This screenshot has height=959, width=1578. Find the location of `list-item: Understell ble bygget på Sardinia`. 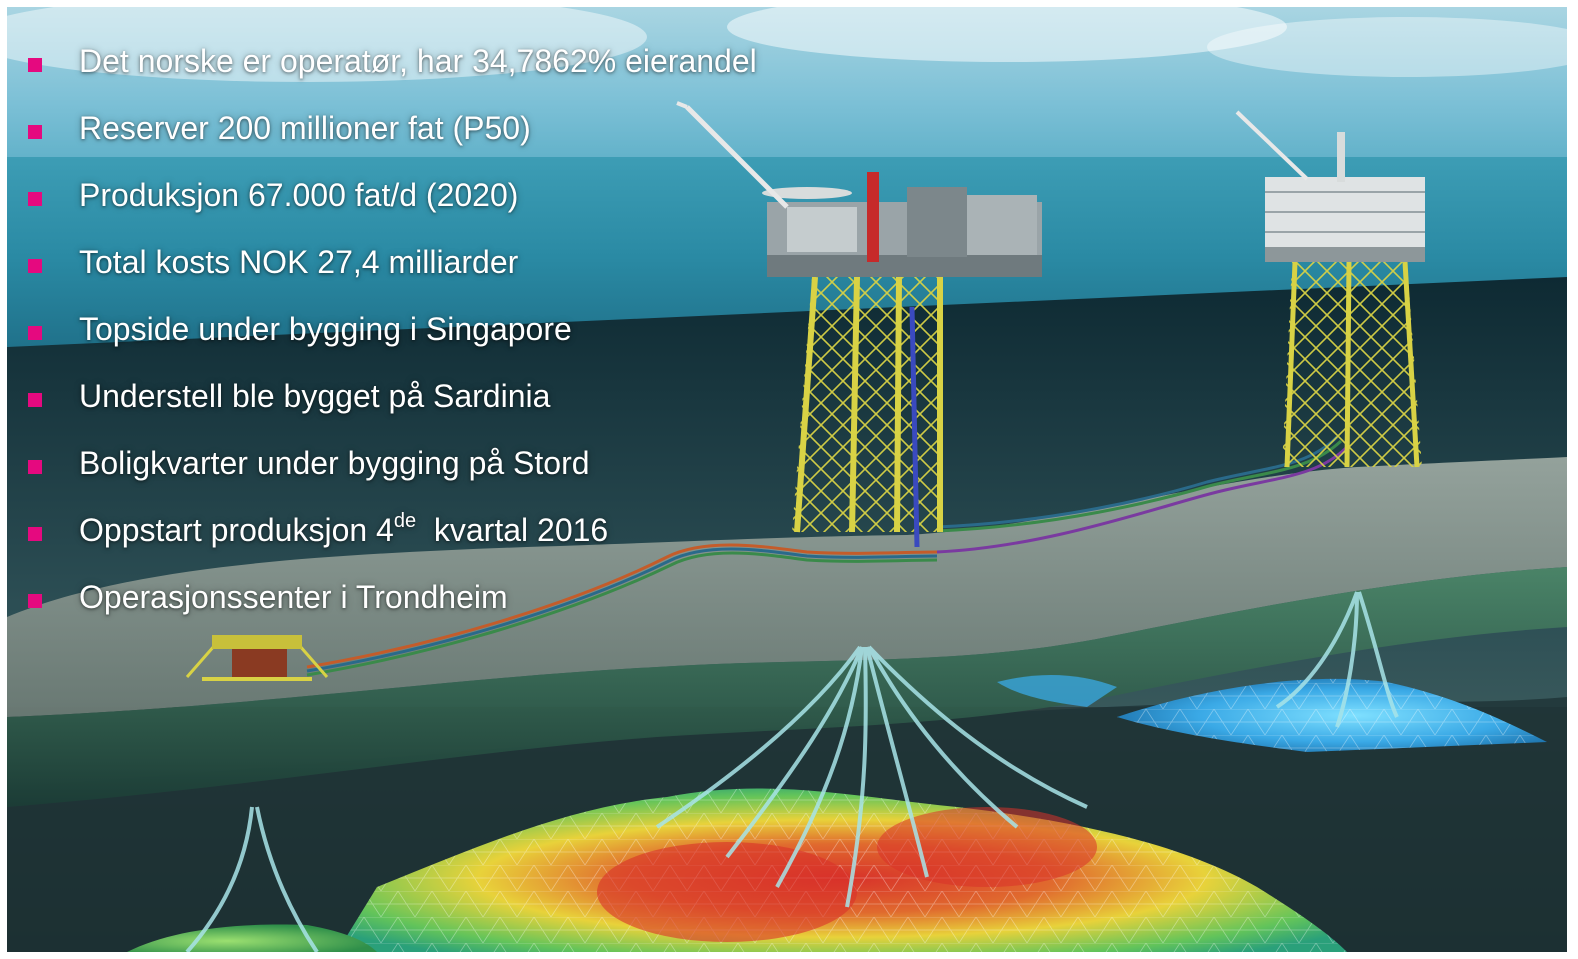

list-item: Understell ble bygget på Sardinia is located at coordinates (367, 396).